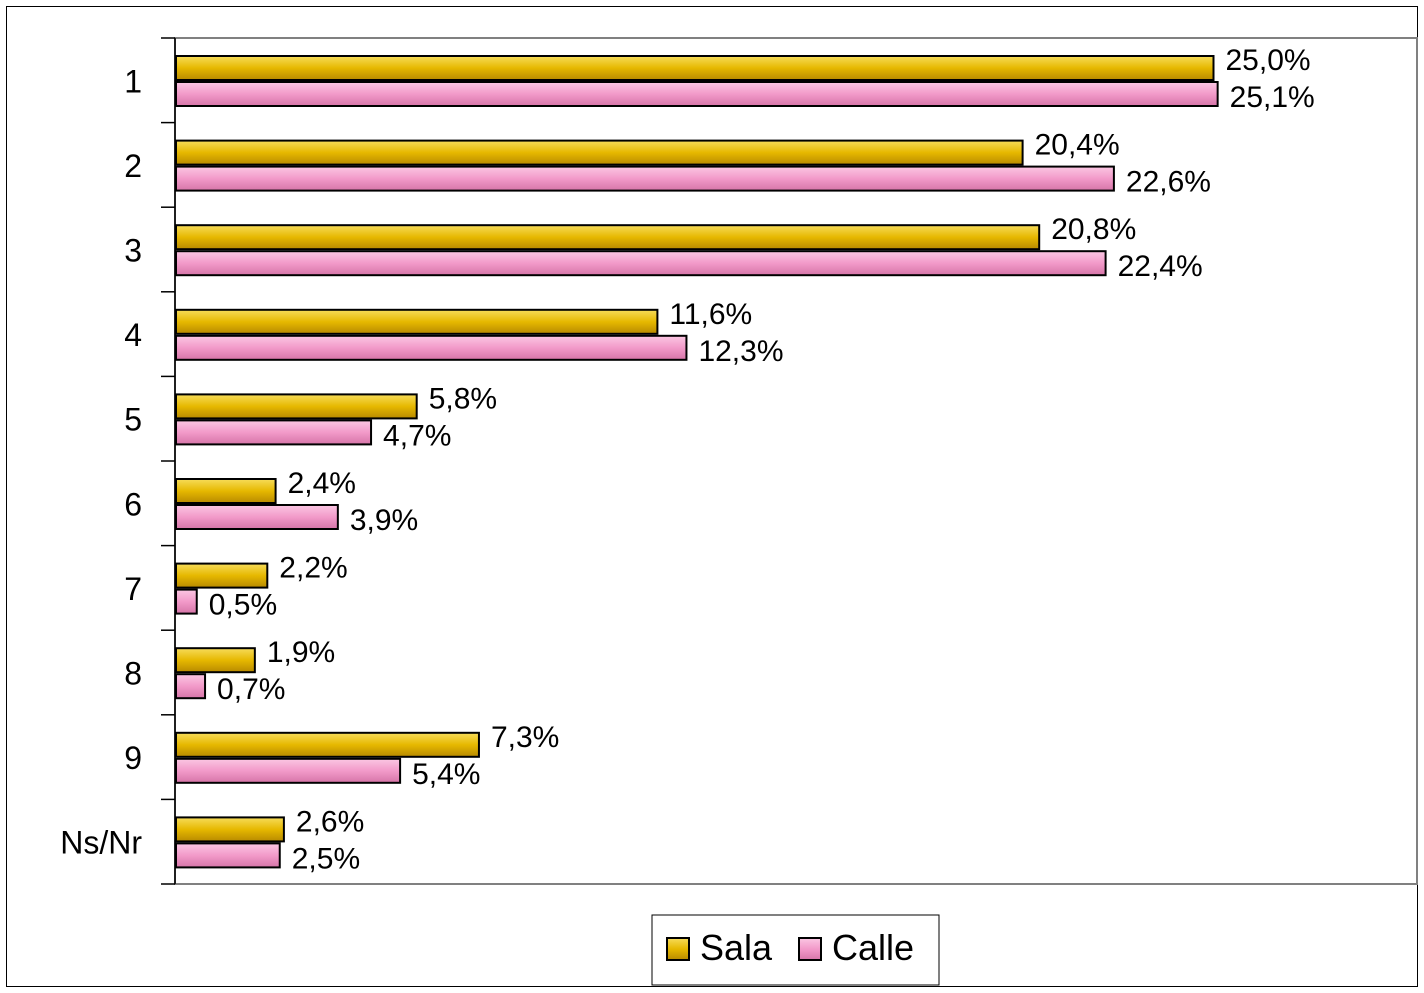 This screenshot has width=1424, height=993. I want to click on legend: Sala Calle, so click(795, 950).